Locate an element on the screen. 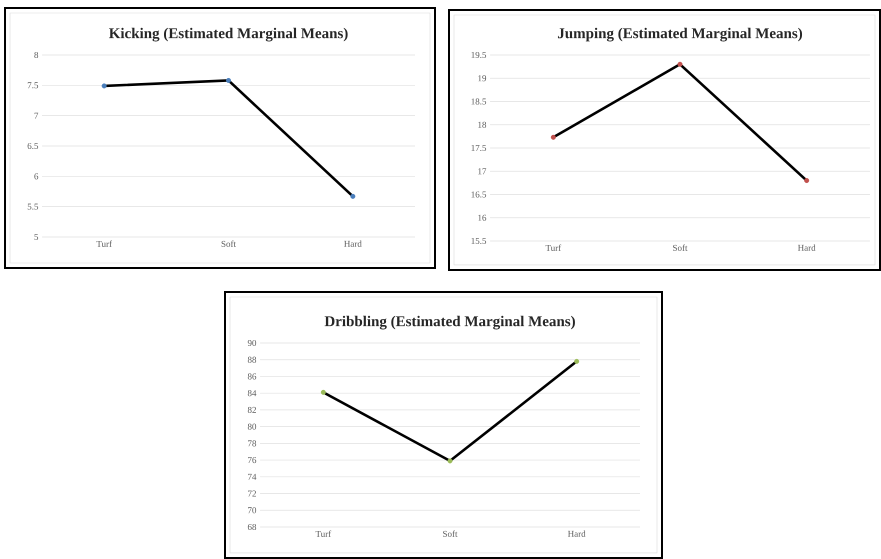 Image resolution: width=881 pixels, height=559 pixels. y-tick-label: 5 is located at coordinates (36, 237).